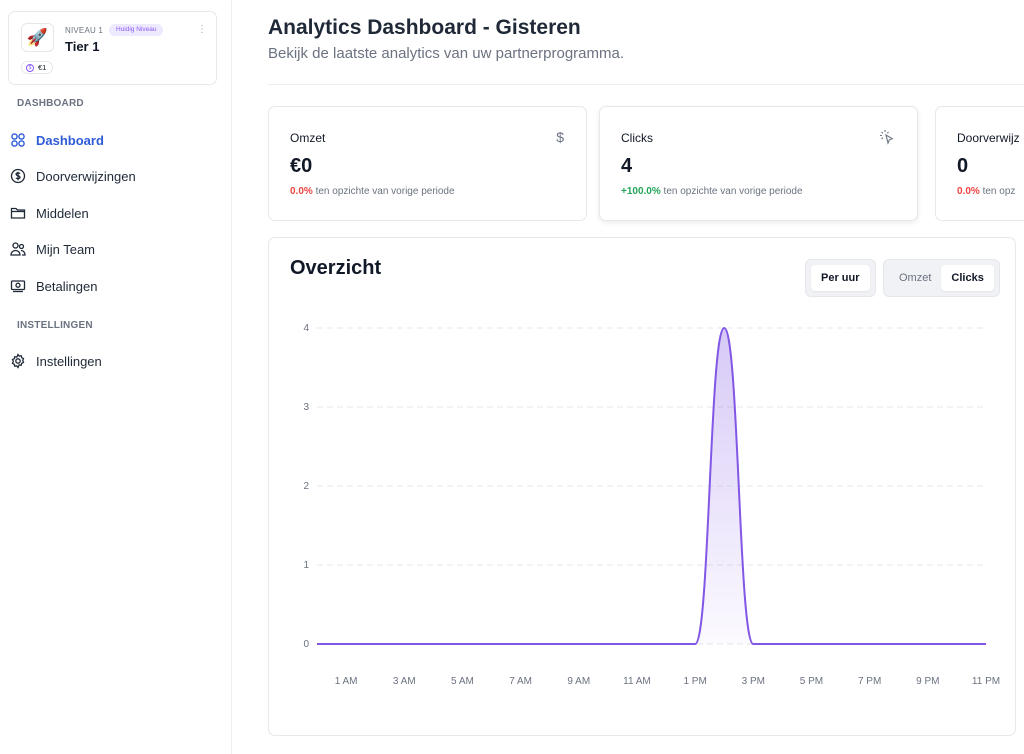 The image size is (1024, 754). Describe the element at coordinates (306, 407) in the screenshot. I see `y-tick-label: 3` at that location.